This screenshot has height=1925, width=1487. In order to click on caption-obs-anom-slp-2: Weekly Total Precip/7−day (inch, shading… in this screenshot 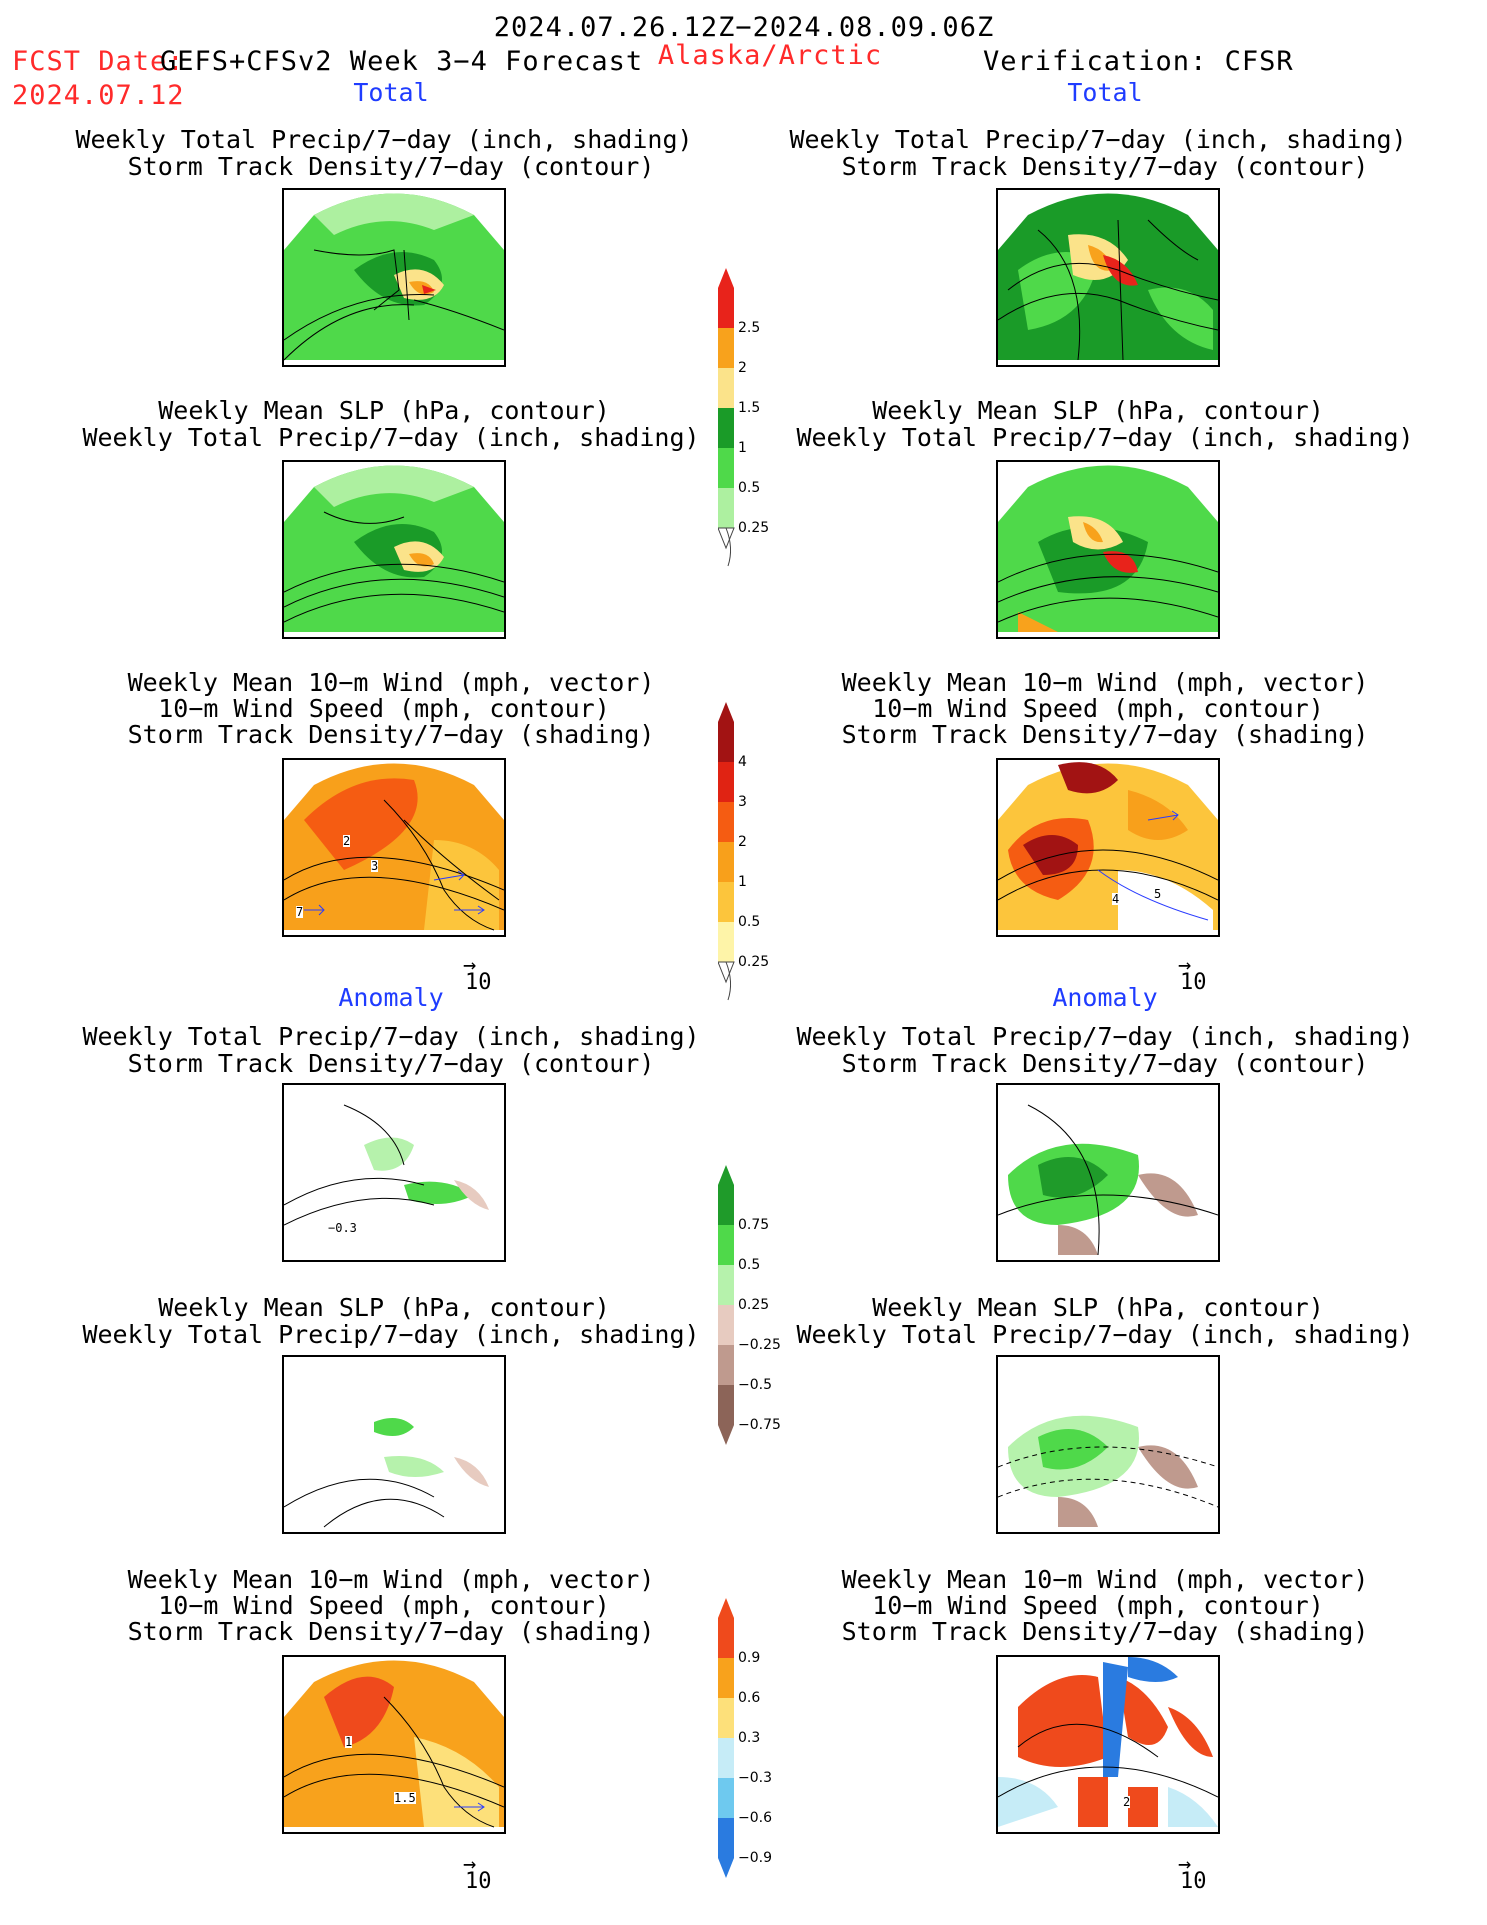, I will do `click(1105, 1334)`.